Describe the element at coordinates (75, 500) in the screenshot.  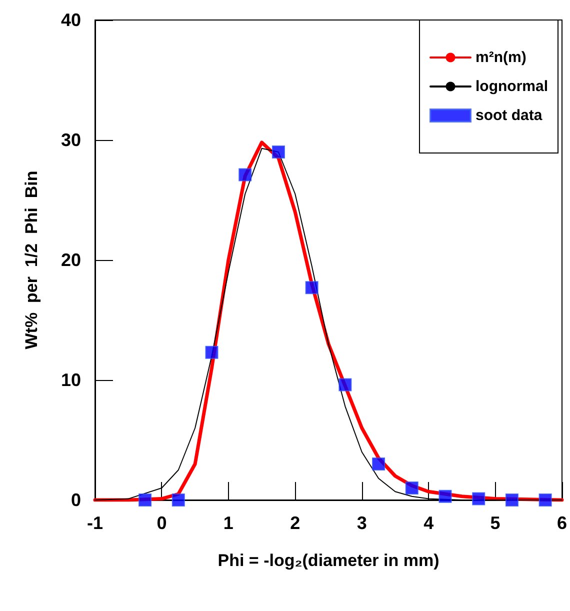
I see `y-tick-label: 0` at that location.